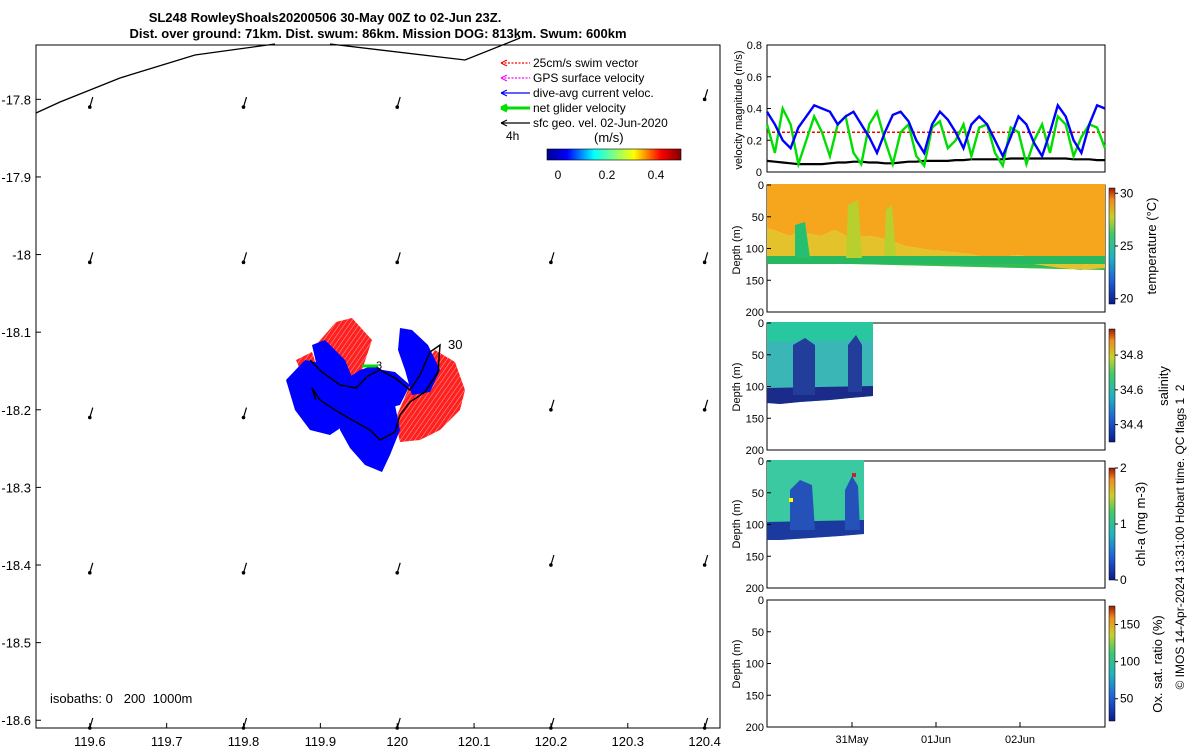 This screenshot has height=750, width=1200. Describe the element at coordinates (755, 313) in the screenshot. I see `temperature-y-tick-label: 200` at that location.